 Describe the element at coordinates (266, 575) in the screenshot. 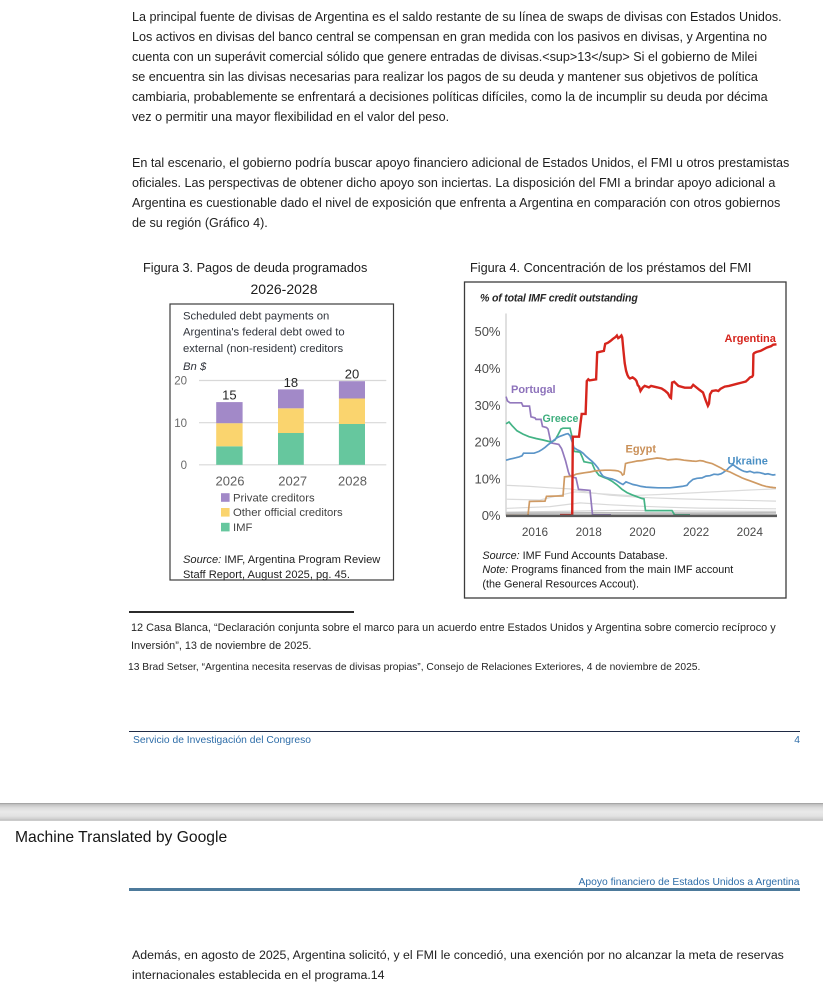

I see `svg-text:Staff Report, August 2025, pg.: Staff Report, August 2025, pg. 45.` at that location.